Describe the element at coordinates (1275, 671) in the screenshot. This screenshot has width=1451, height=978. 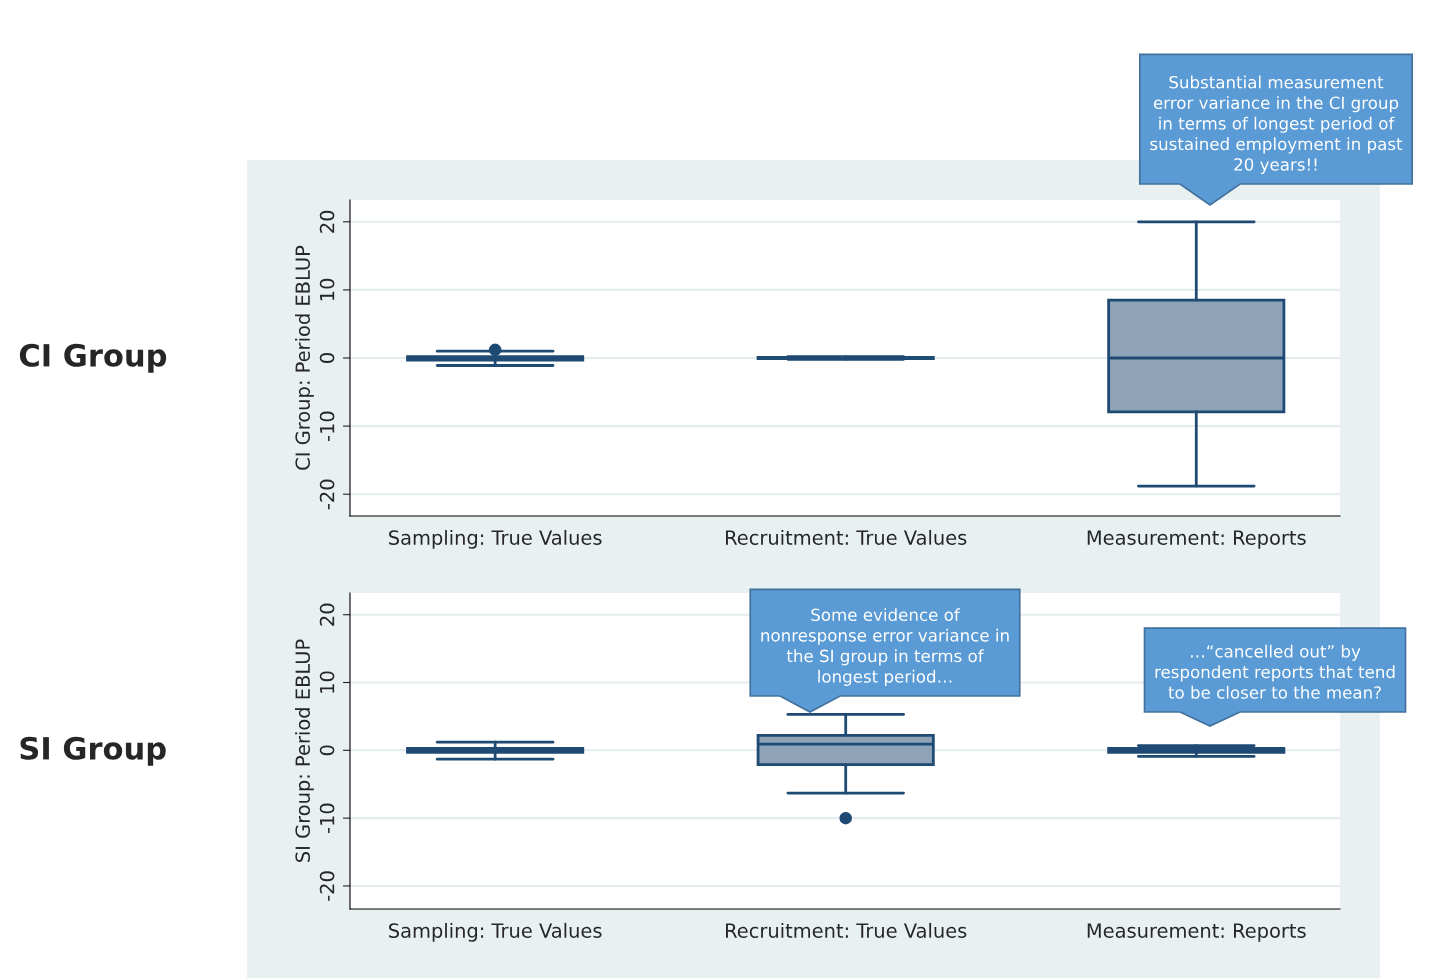
I see `annotation: …“cancelled out” by respondent reports that tend to be closer to the mean?` at that location.